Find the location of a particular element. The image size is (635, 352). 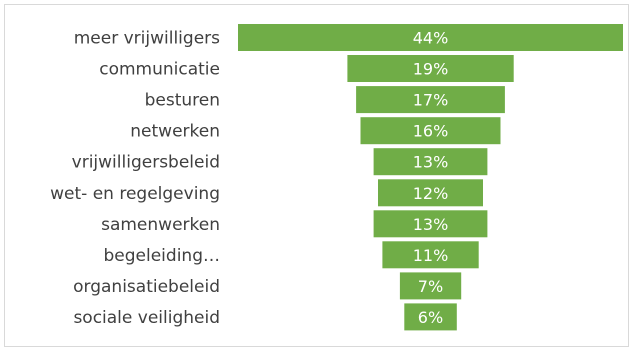

value-label-3: 16% is located at coordinates (431, 131).